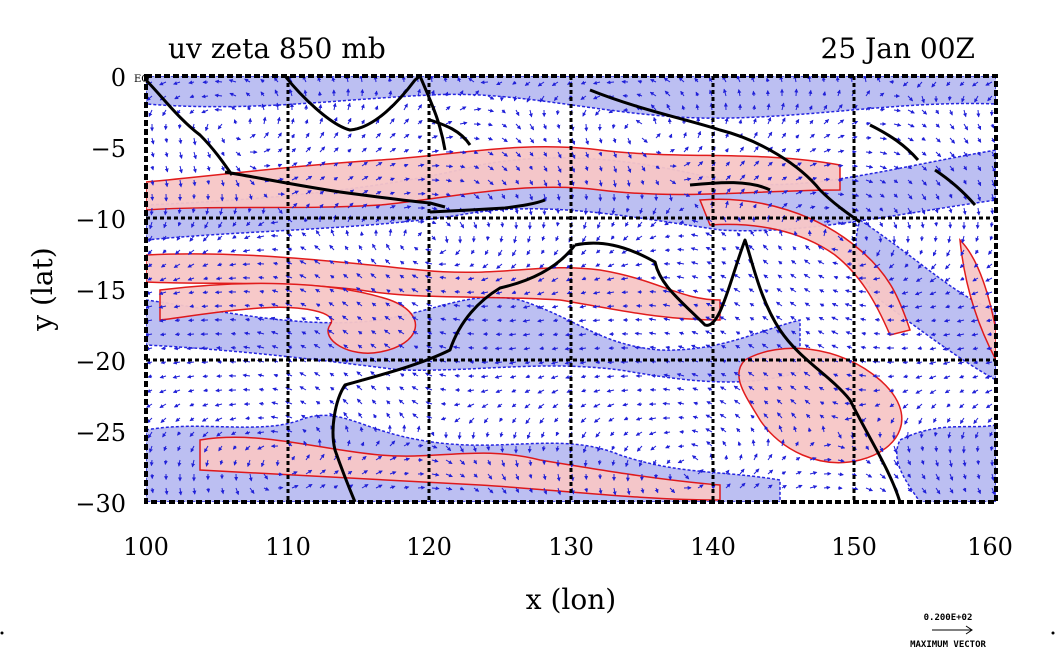  What do you see at coordinates (118, 78) in the screenshot?
I see `y-tick-0: 0` at bounding box center [118, 78].